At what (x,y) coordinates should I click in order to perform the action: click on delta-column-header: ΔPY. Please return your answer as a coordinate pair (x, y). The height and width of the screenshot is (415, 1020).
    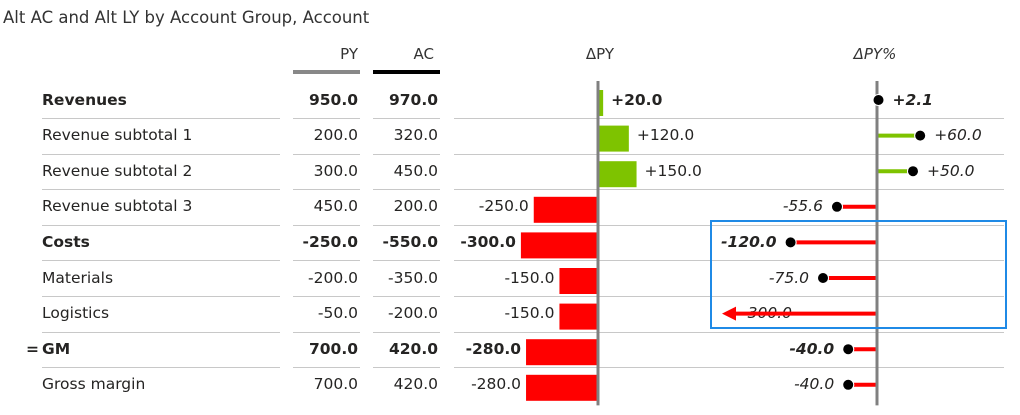
    Looking at the image, I should click on (600, 54).